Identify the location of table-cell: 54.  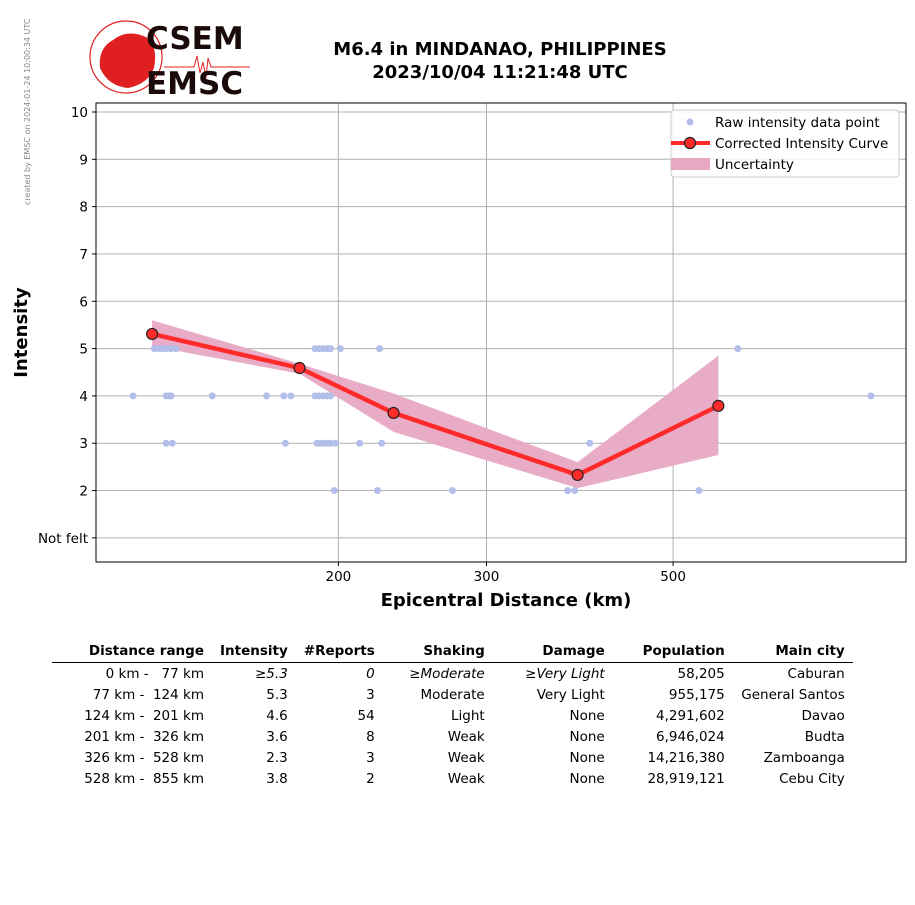
(366, 715).